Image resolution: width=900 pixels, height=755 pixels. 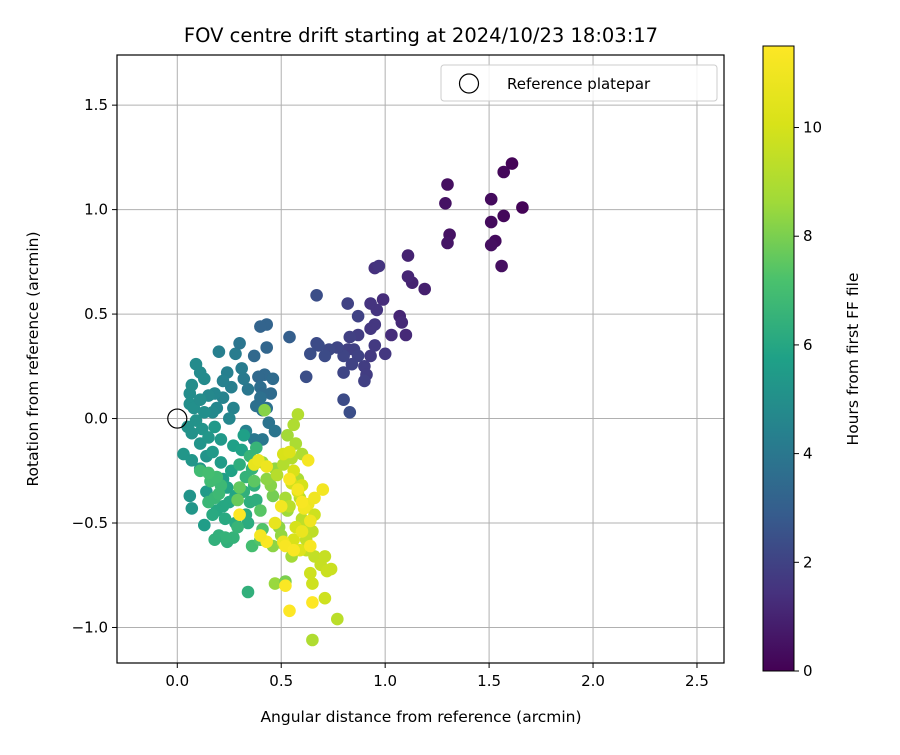 What do you see at coordinates (579, 83) in the screenshot?
I see `legend-box` at bounding box center [579, 83].